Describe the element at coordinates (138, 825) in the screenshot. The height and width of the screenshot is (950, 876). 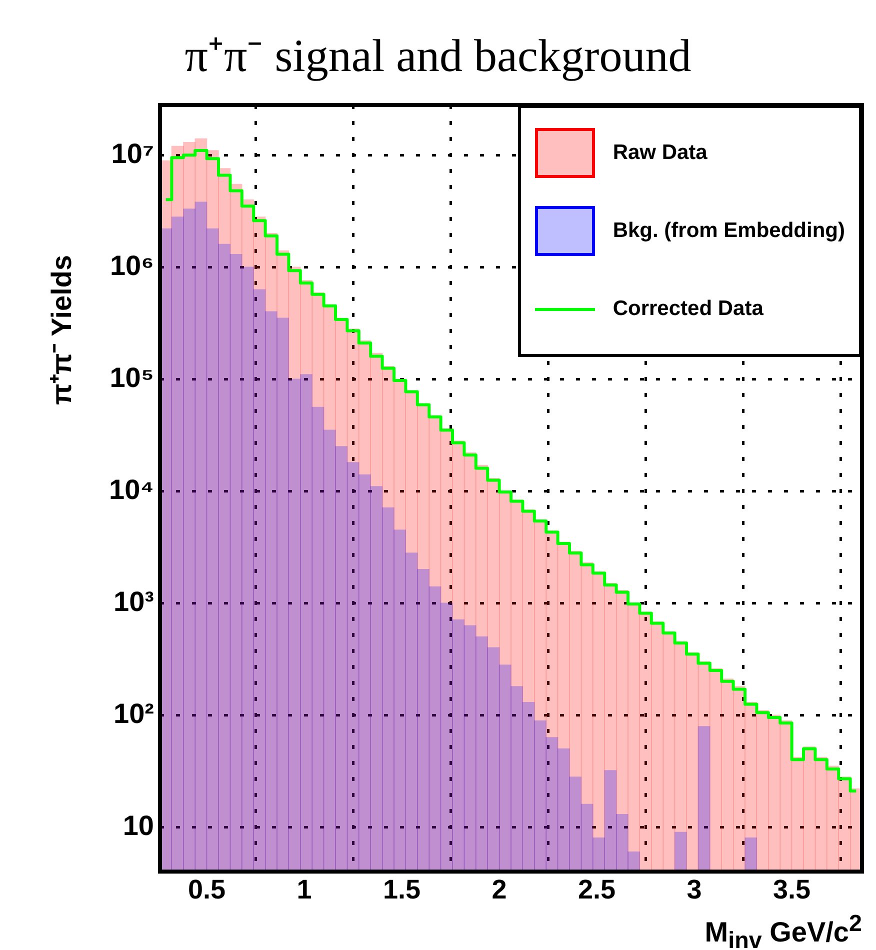
I see `y-tick-label: 10` at that location.